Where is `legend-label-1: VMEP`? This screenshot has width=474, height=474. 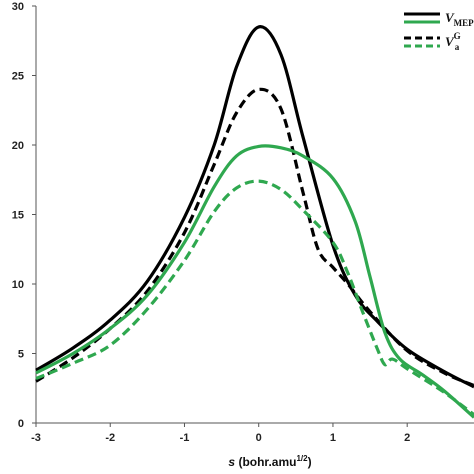
legend-label-1: VMEP is located at coordinates (459, 19).